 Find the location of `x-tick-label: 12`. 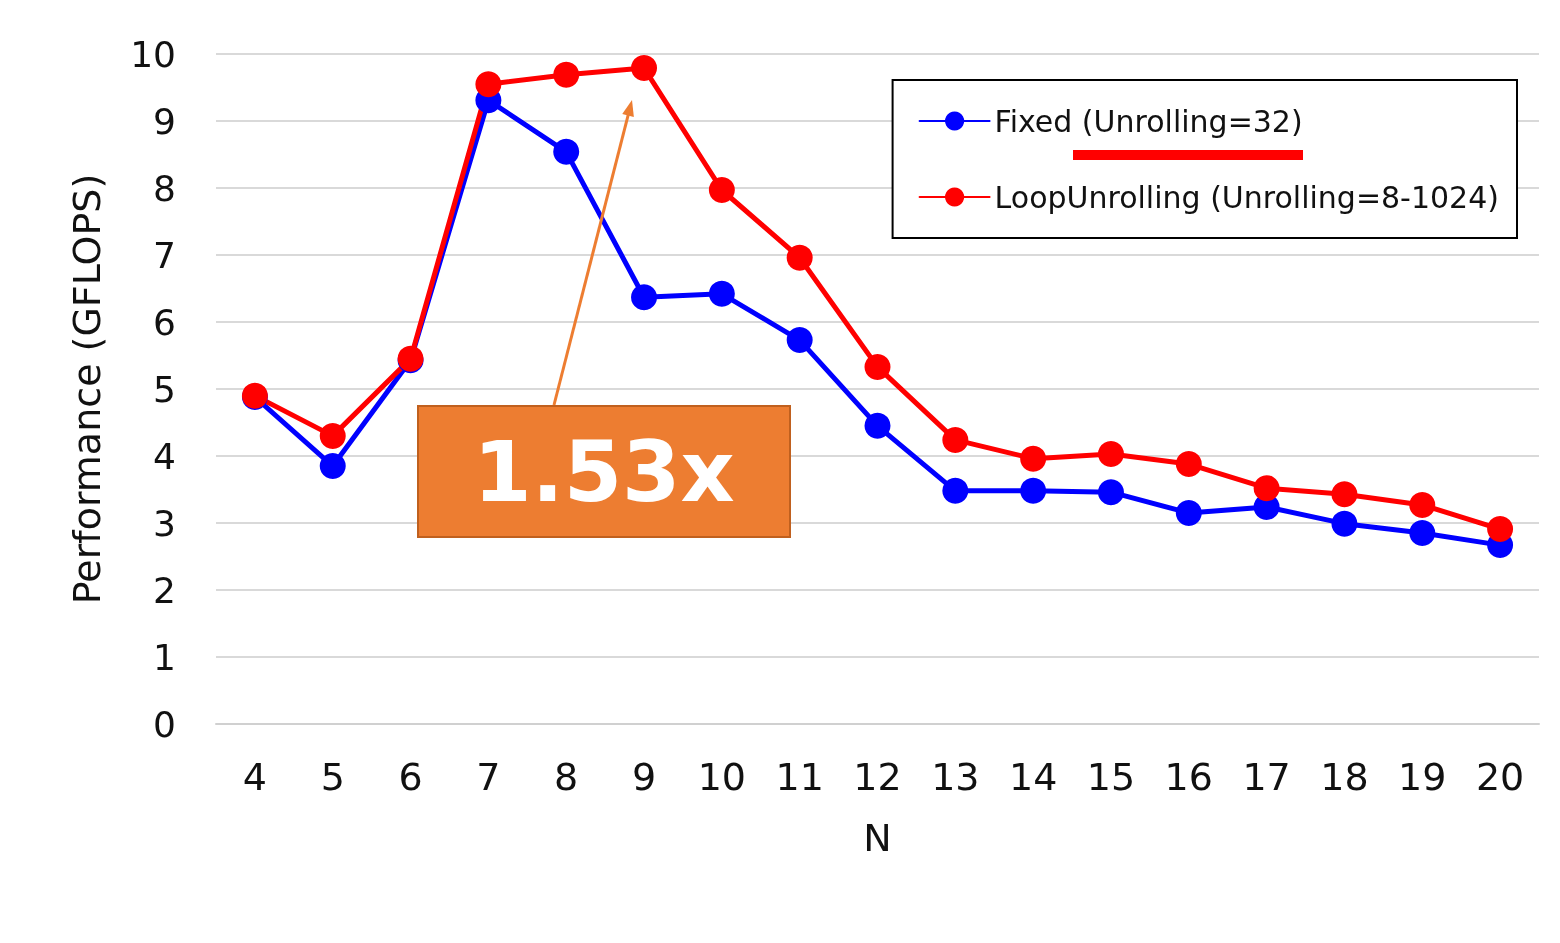

x-tick-label: 12 is located at coordinates (877, 777).